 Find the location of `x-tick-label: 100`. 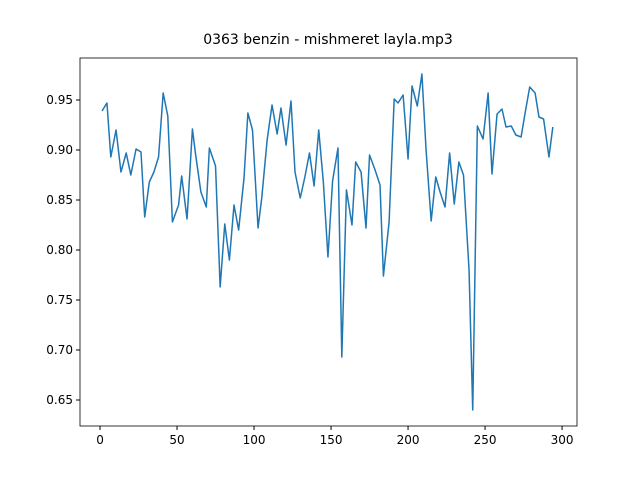

x-tick-label: 100 is located at coordinates (254, 440).